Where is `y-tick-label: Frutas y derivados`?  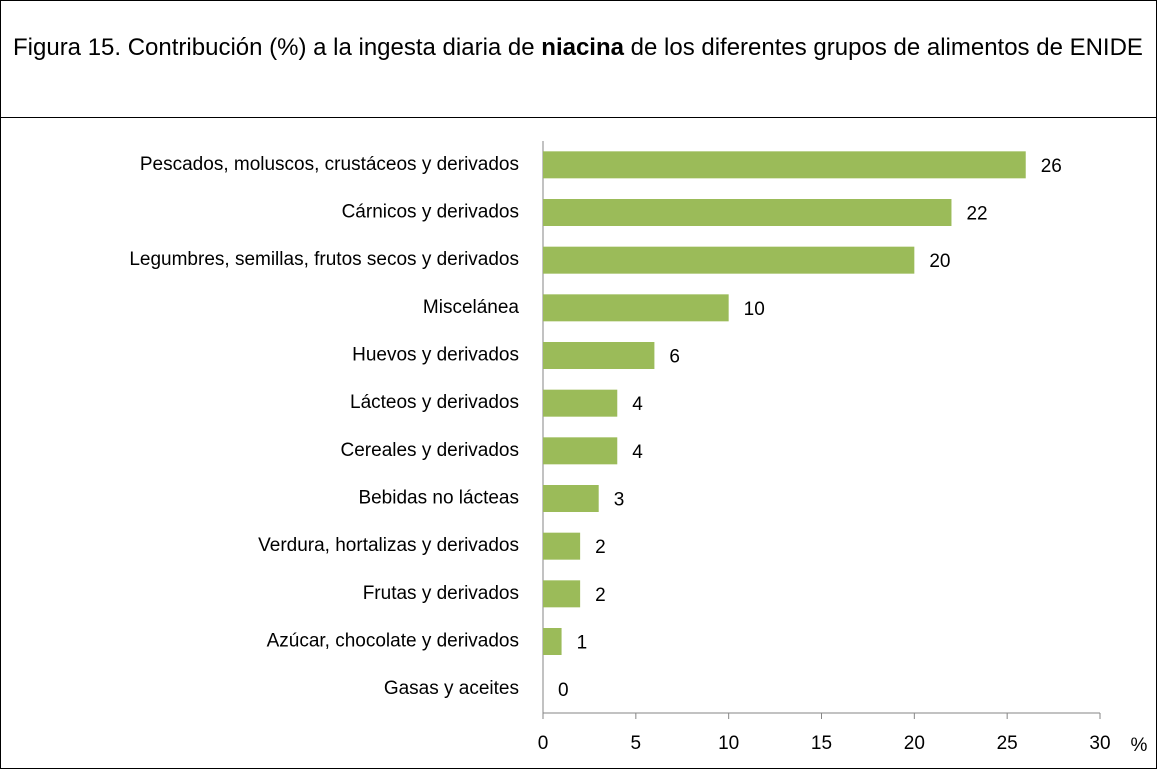 y-tick-label: Frutas y derivados is located at coordinates (441, 593).